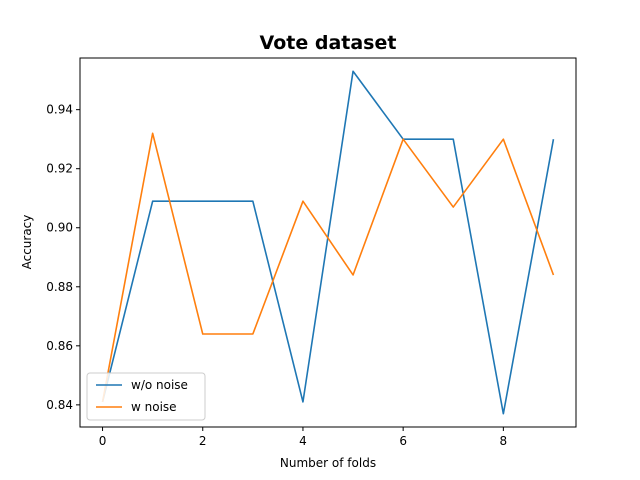 This screenshot has width=640, height=480. Describe the element at coordinates (403, 441) in the screenshot. I see `x-tick-label: 6` at that location.